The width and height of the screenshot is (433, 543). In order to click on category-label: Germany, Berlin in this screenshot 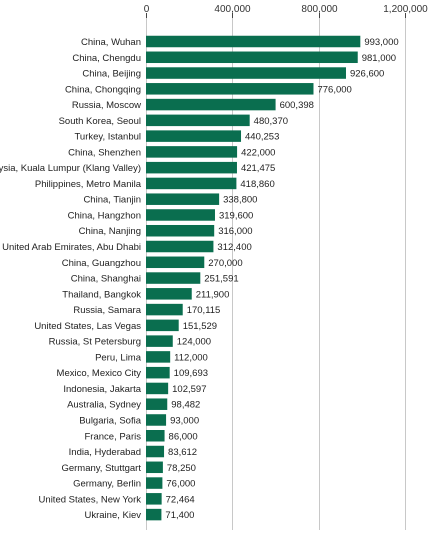, I will do `click(107, 484)`.